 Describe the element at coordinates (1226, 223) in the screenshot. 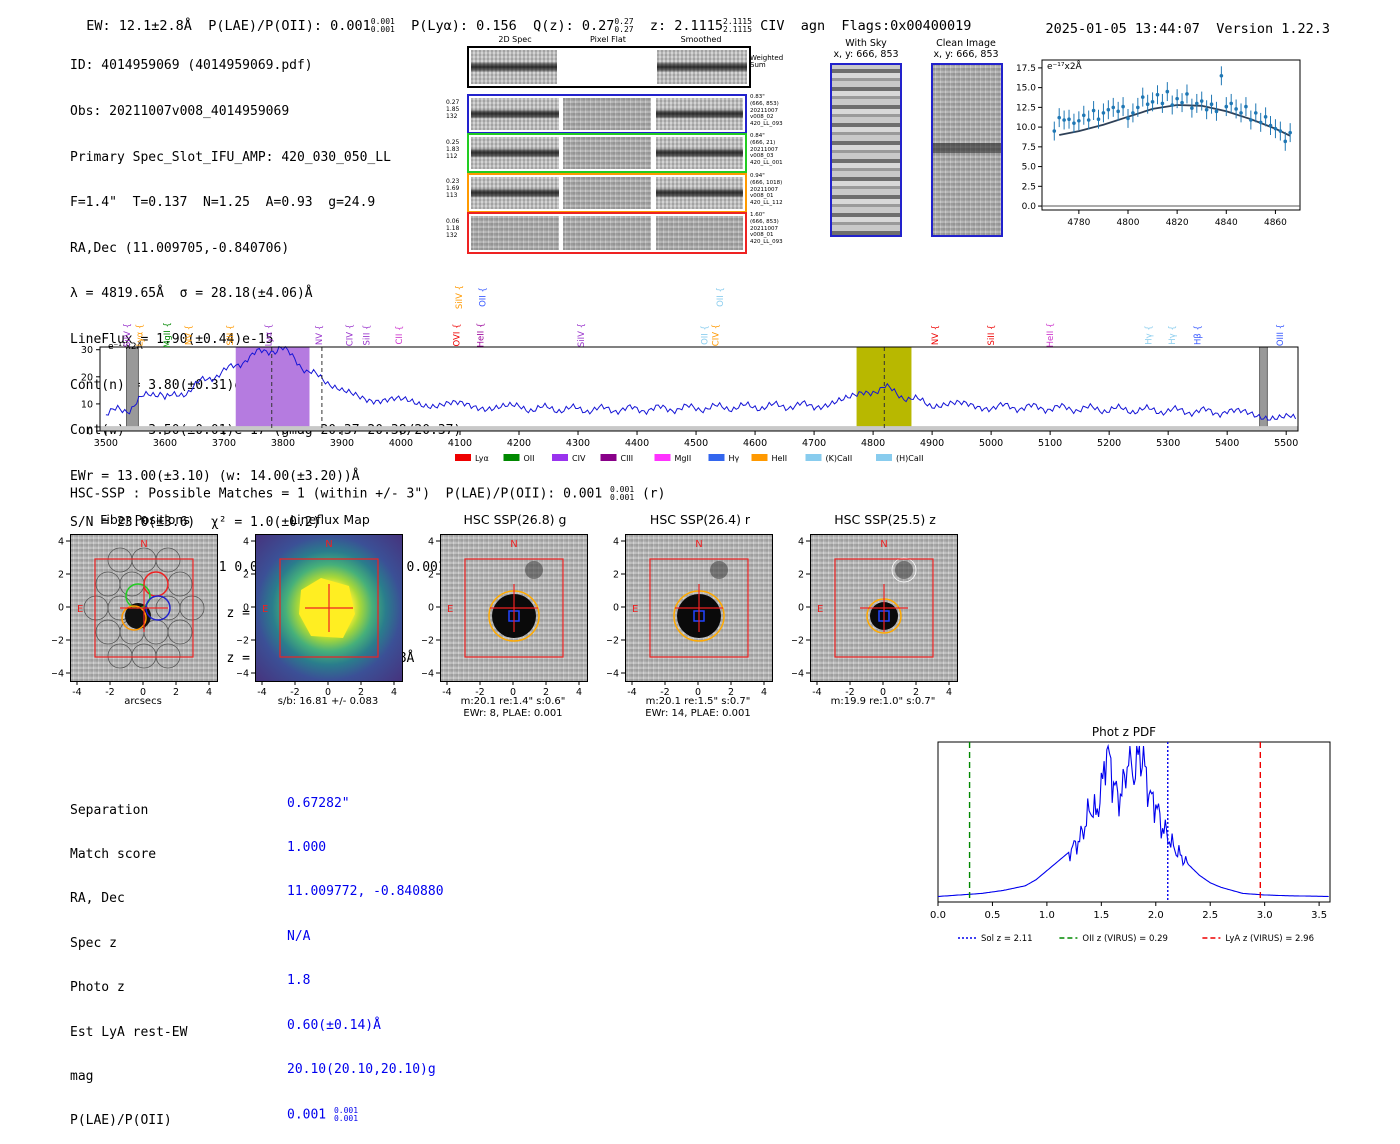

I see `fit-xtick-label: 4840` at that location.